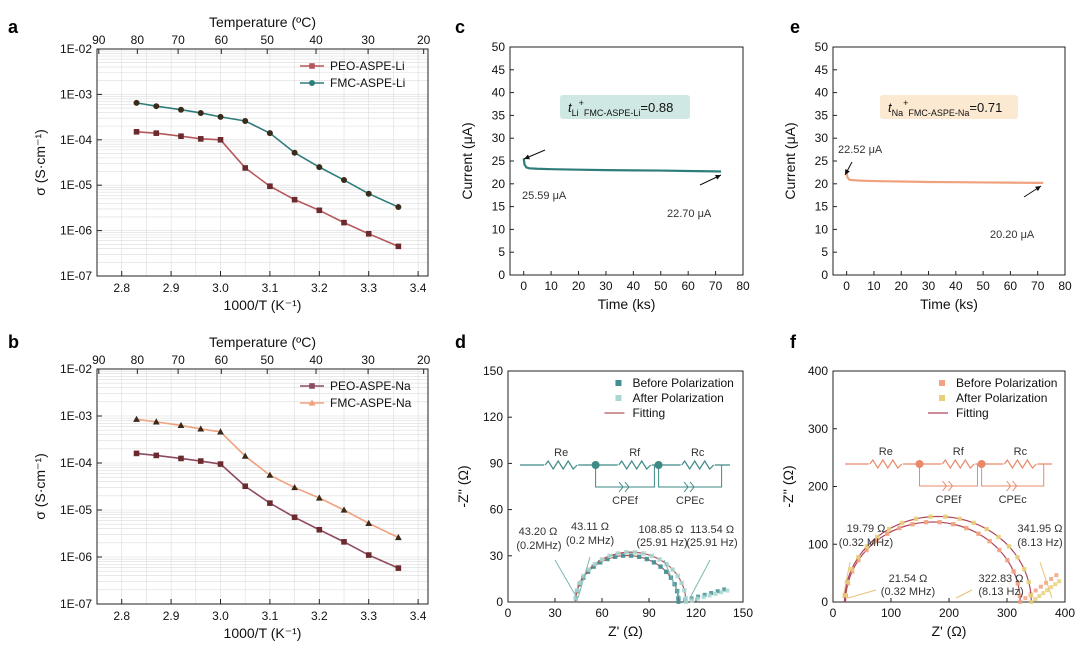 The image size is (1080, 653). I want to click on superscript: +, so click(905, 103).